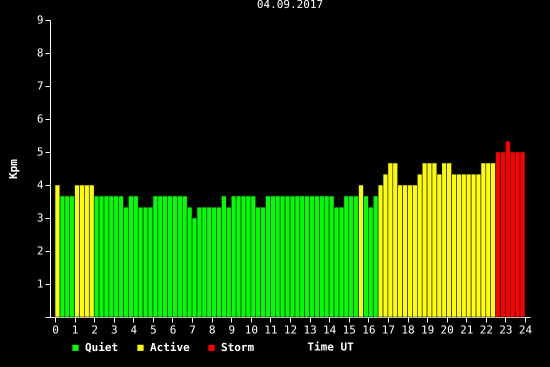  Describe the element at coordinates (525, 330) in the screenshot. I see `x-tick-label: 24` at that location.